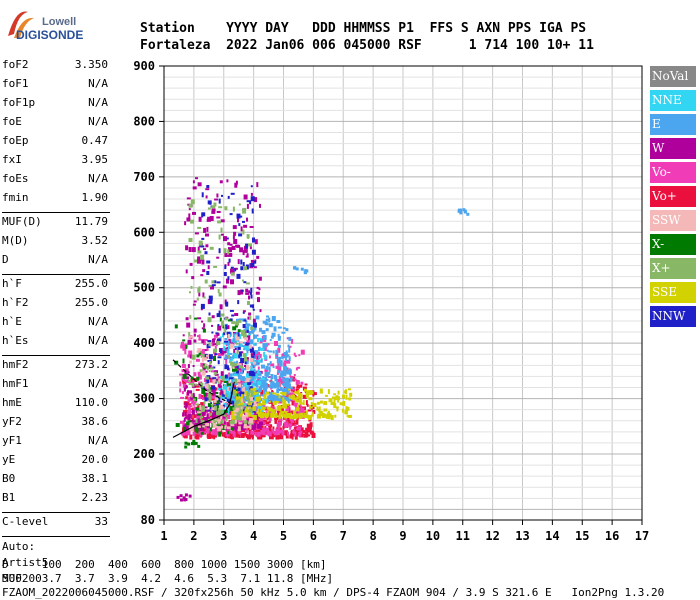  I want to click on y-tick-label: 600, so click(144, 232).